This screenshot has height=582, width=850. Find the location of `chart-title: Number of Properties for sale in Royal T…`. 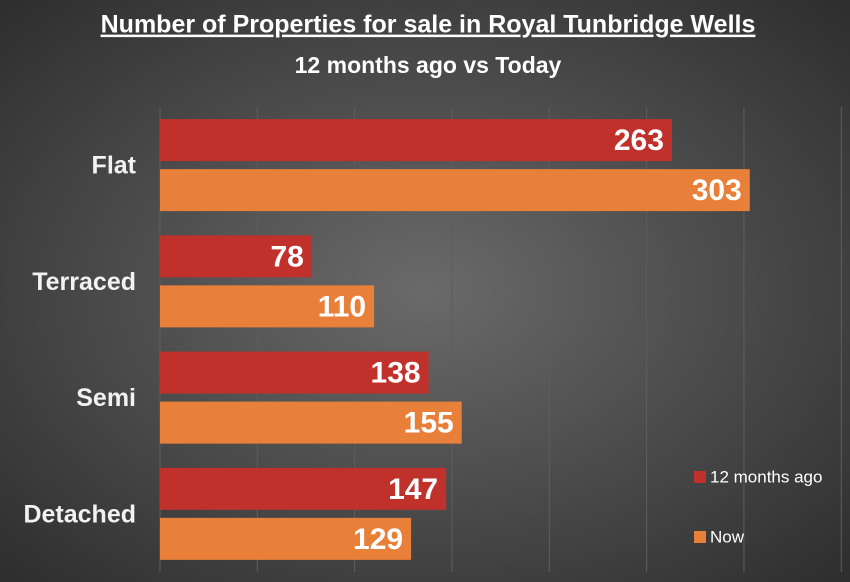

chart-title: Number of Properties for sale in Royal T… is located at coordinates (428, 25).